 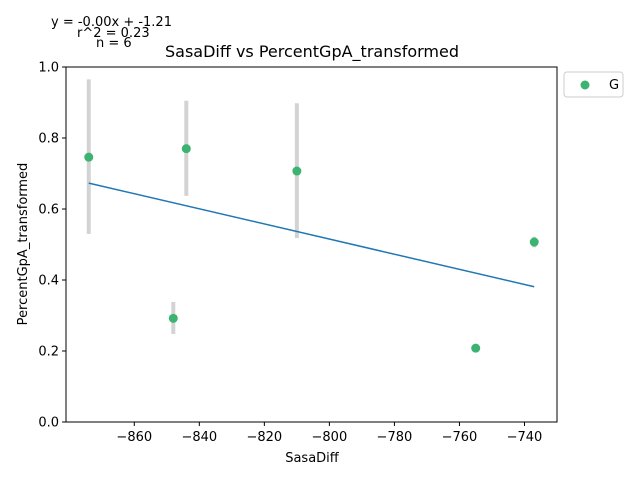 I want to click on legend-box, so click(x=593, y=84).